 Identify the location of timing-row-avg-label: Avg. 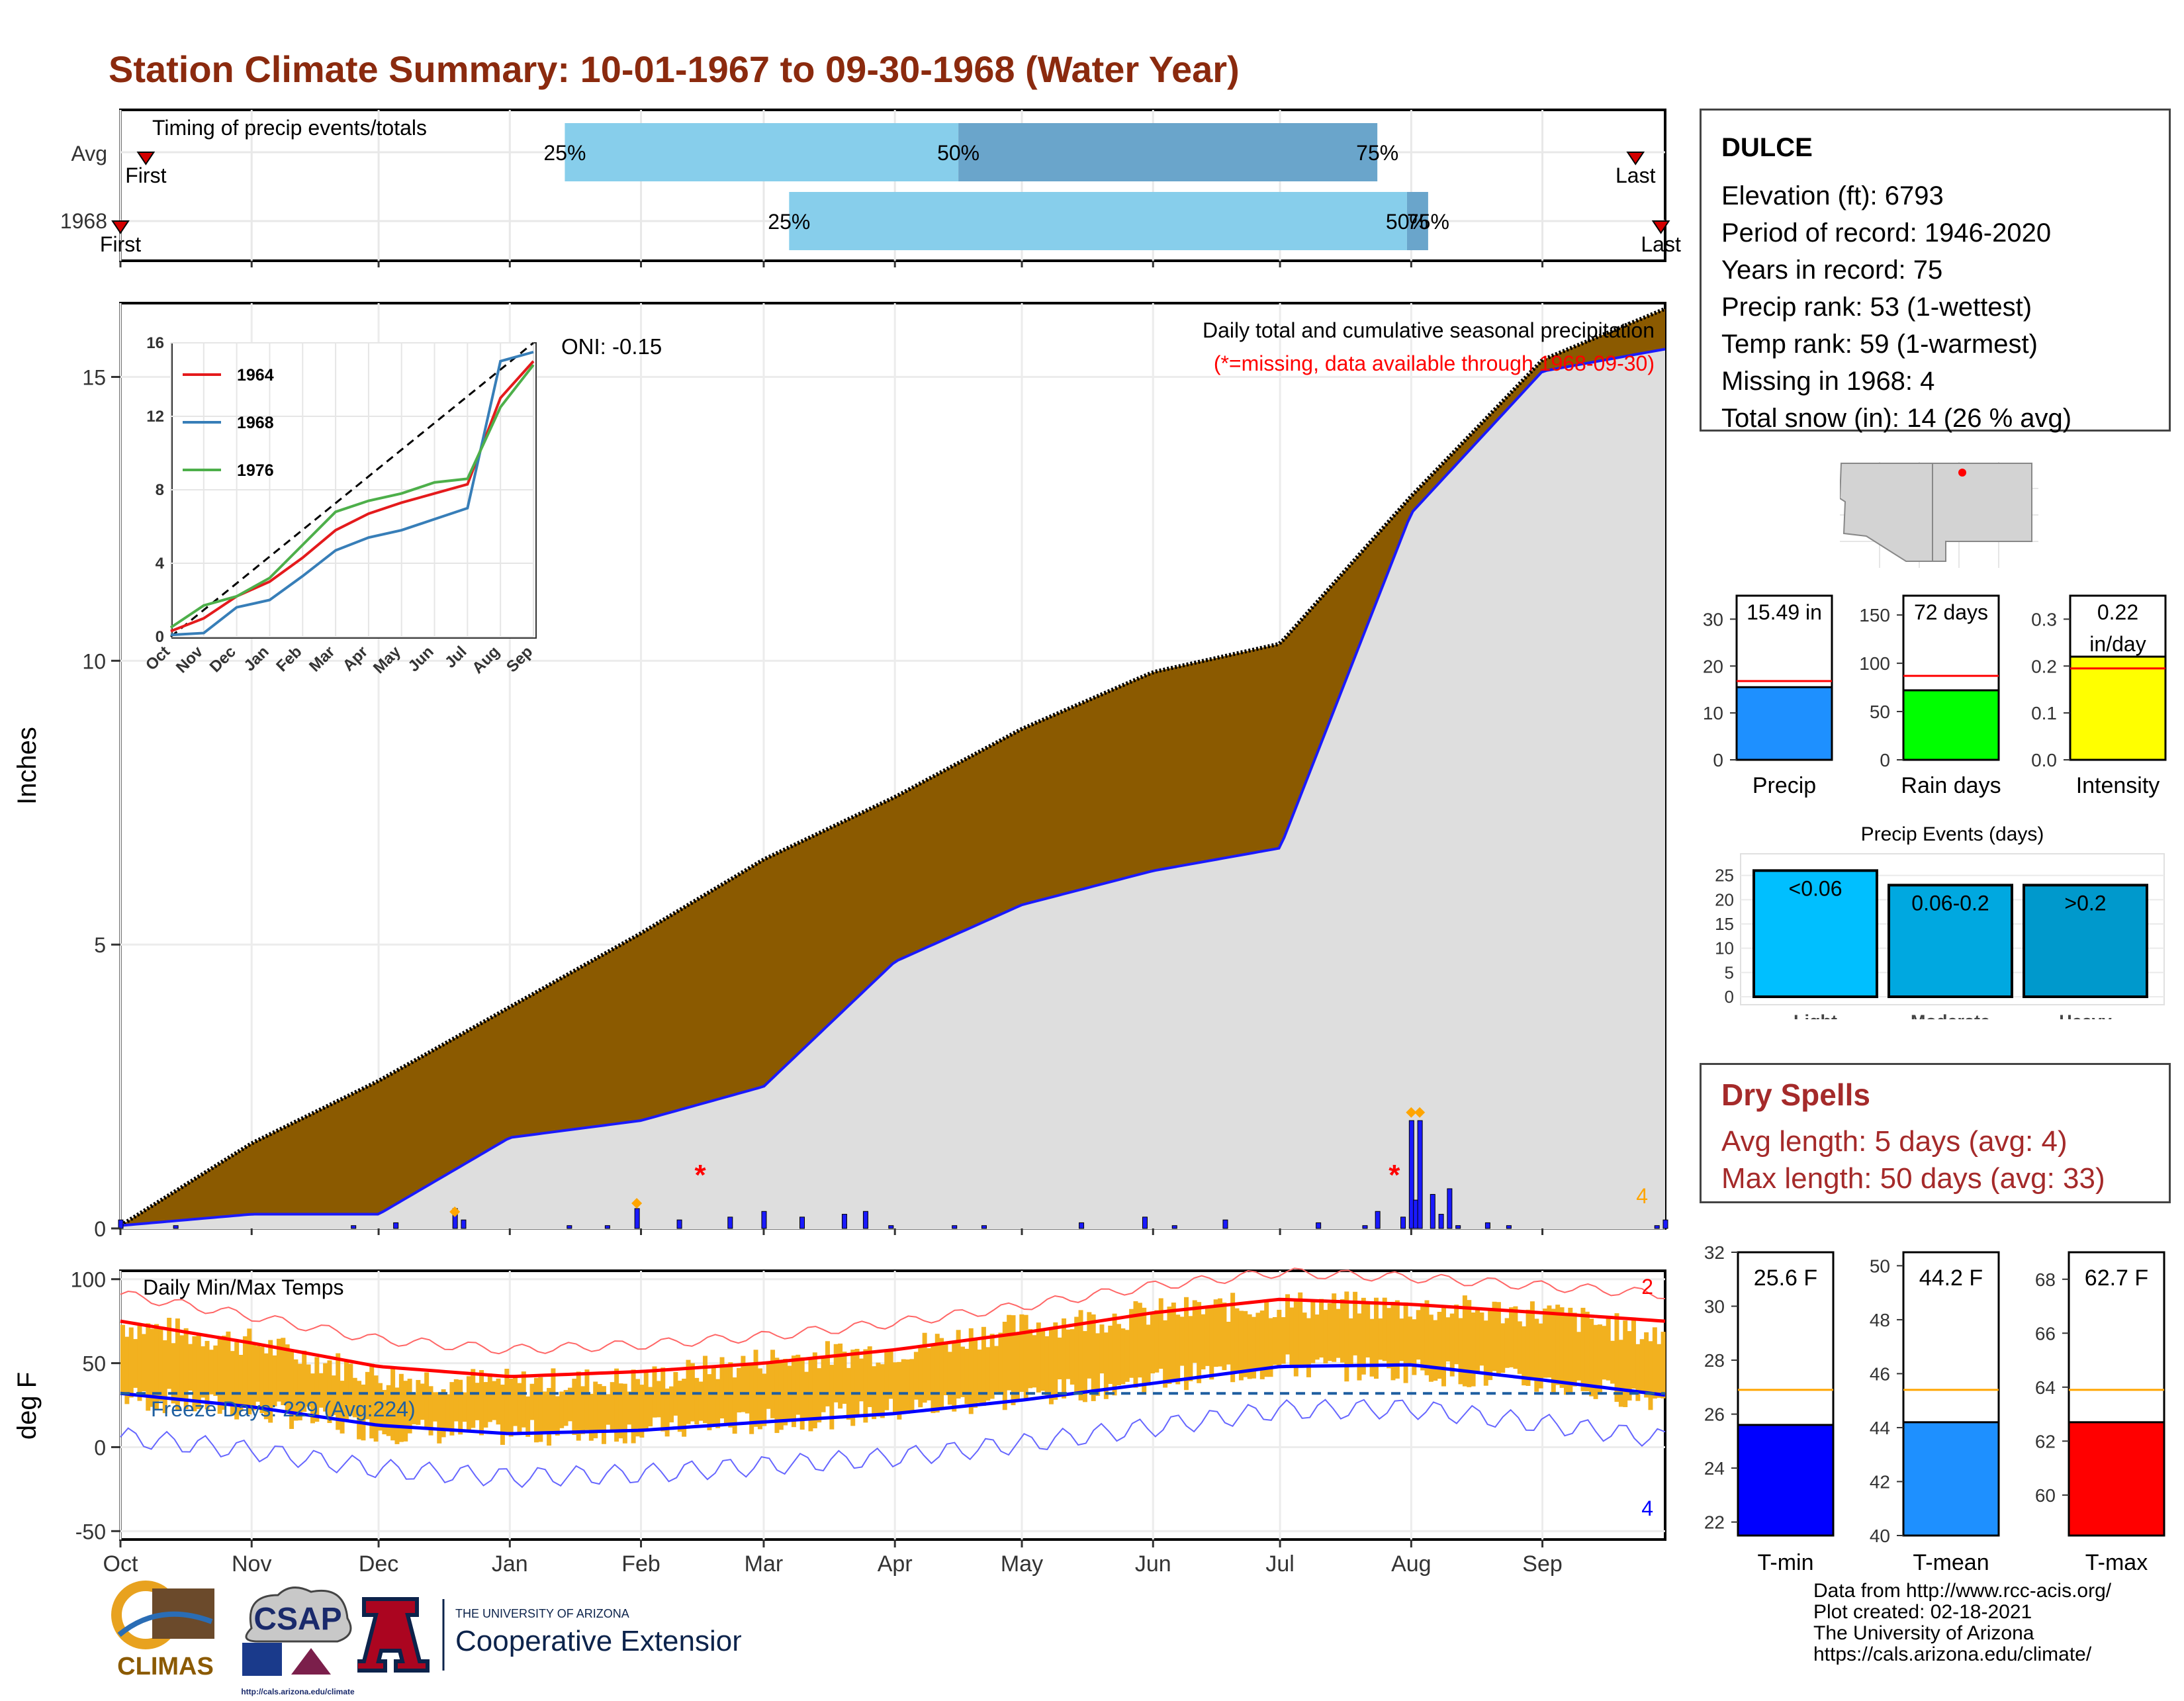
(89, 153).